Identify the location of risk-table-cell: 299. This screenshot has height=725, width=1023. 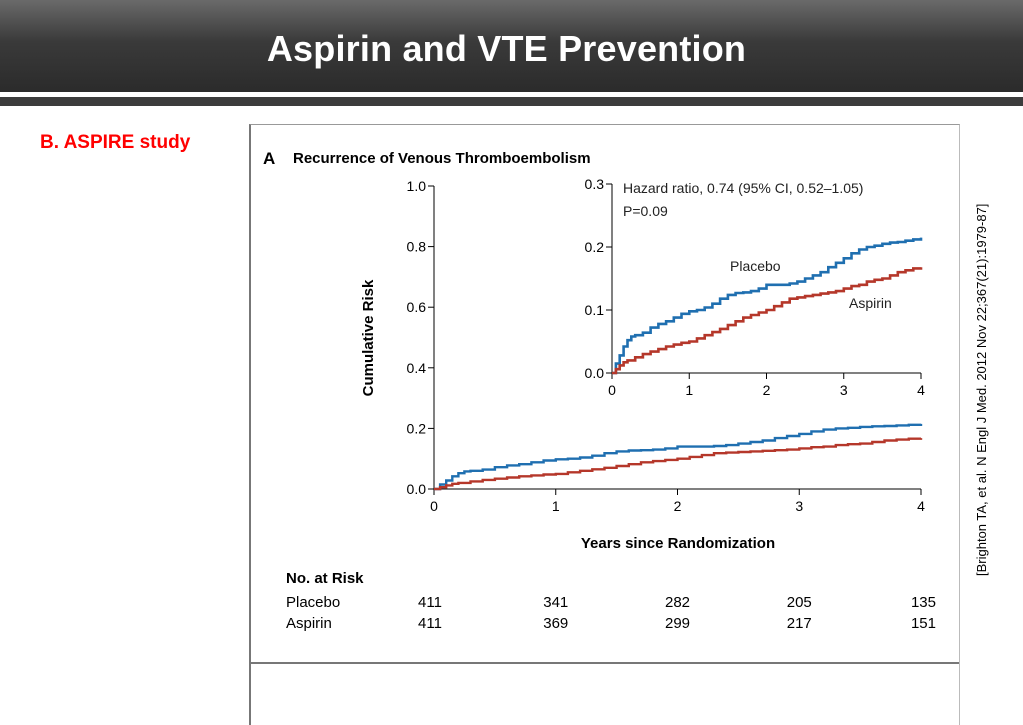
(677, 623).